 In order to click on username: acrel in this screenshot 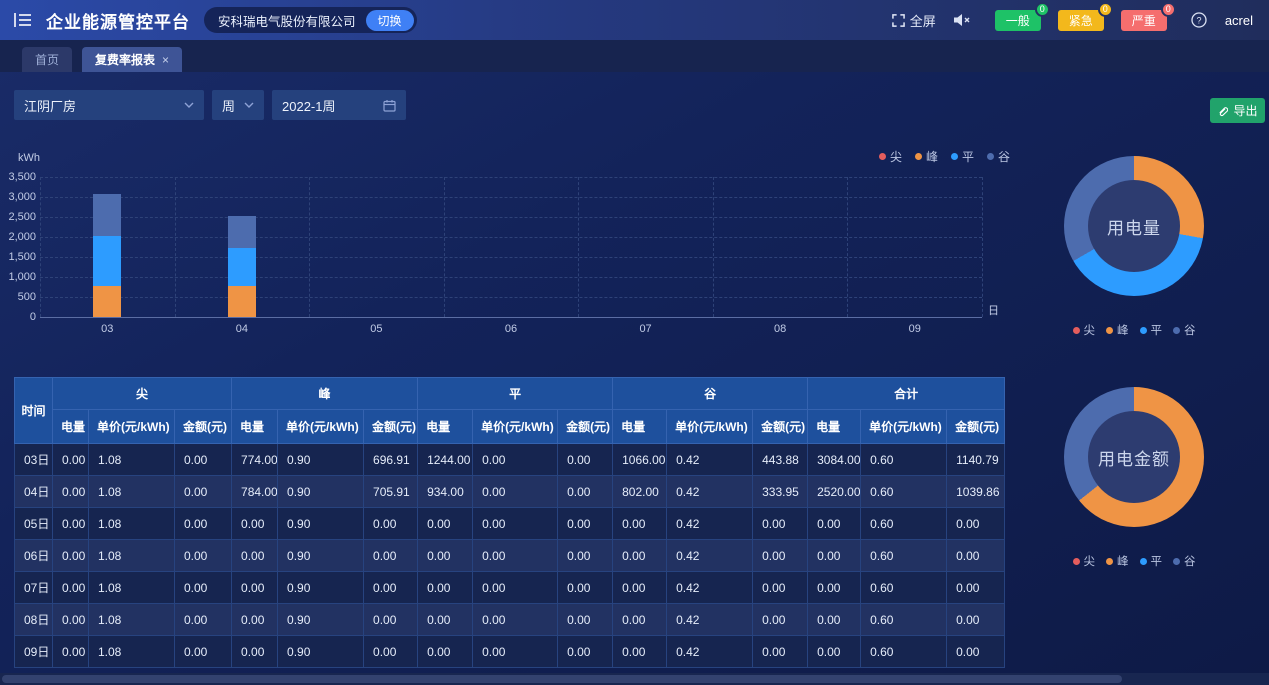, I will do `click(1238, 20)`.